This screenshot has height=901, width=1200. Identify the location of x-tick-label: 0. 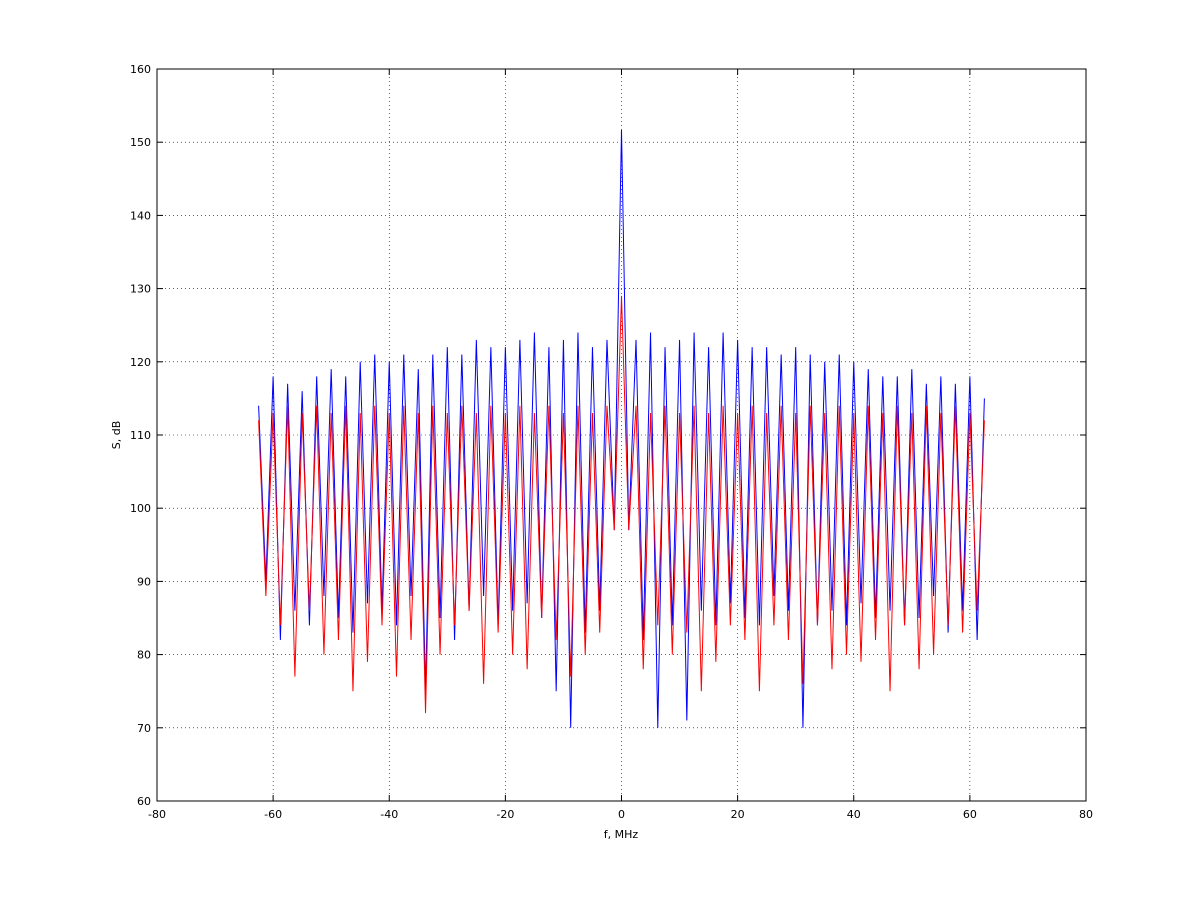
(621, 814).